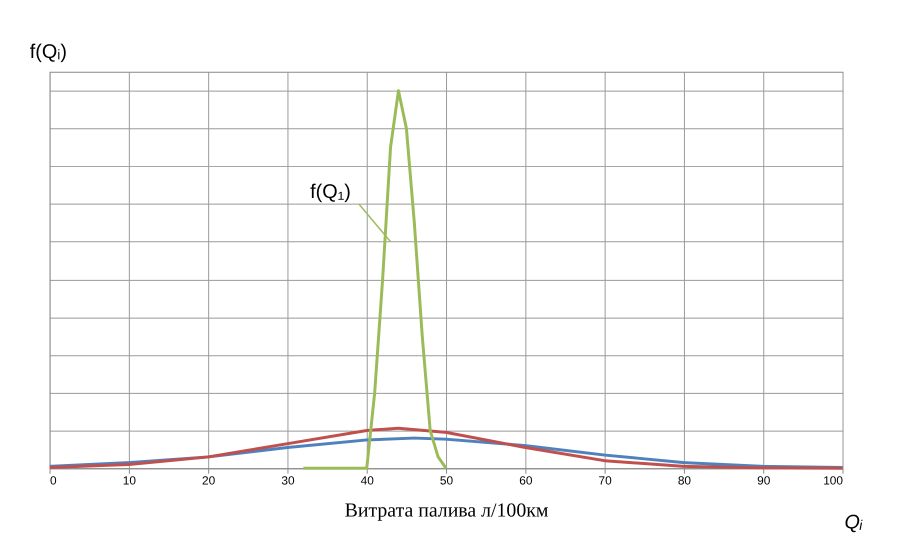 The width and height of the screenshot is (902, 559). Describe the element at coordinates (853, 523) in the screenshot. I see `text: Qᵢ` at that location.